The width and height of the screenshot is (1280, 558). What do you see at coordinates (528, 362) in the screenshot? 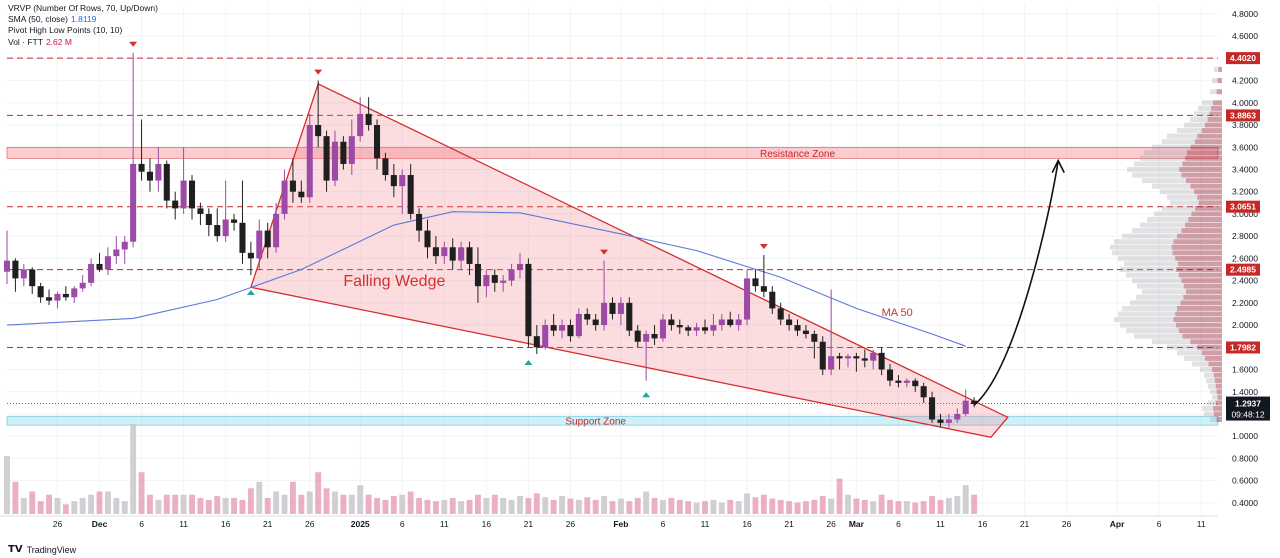
I see `pivot-low-marker` at bounding box center [528, 362].